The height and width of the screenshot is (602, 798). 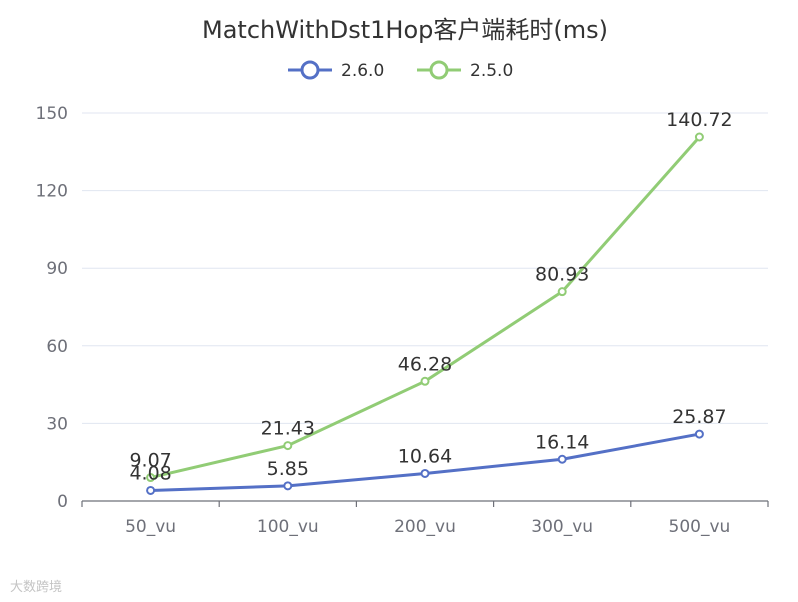 What do you see at coordinates (288, 527) in the screenshot?
I see `x-tick-label: 100_vu` at bounding box center [288, 527].